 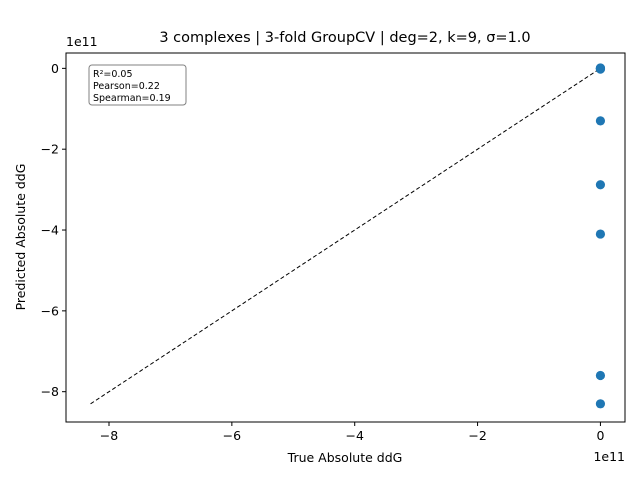 What do you see at coordinates (82, 41) in the screenshot?
I see `y-axis-offset-label: 1e11` at bounding box center [82, 41].